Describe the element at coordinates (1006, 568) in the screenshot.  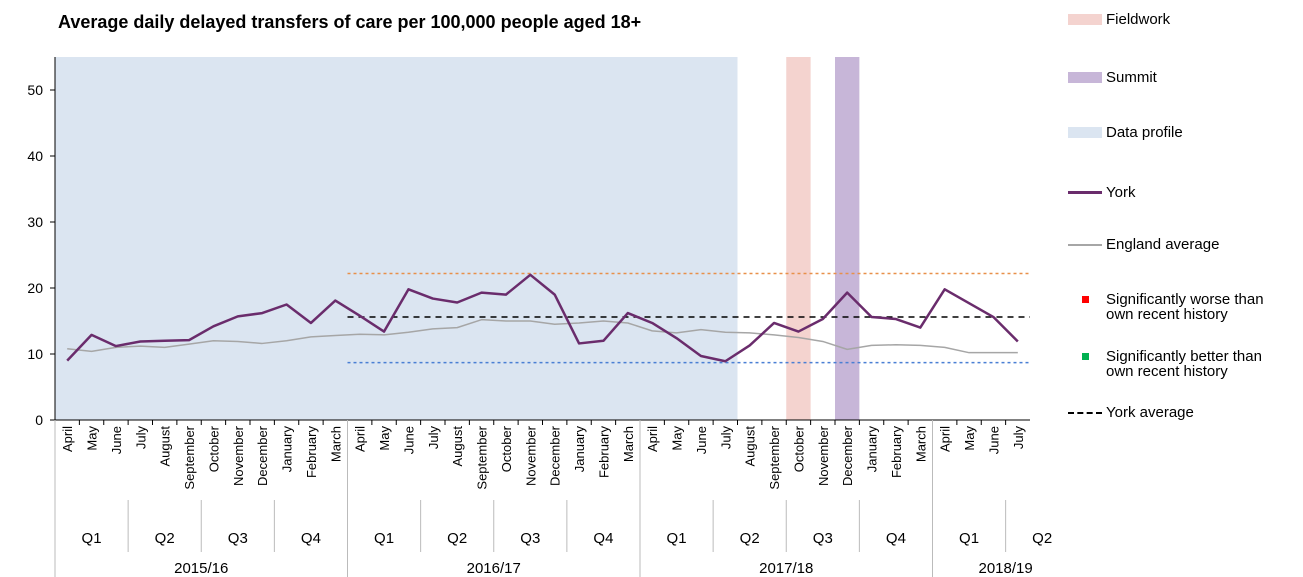
I see `year-label: 2018/19` at that location.